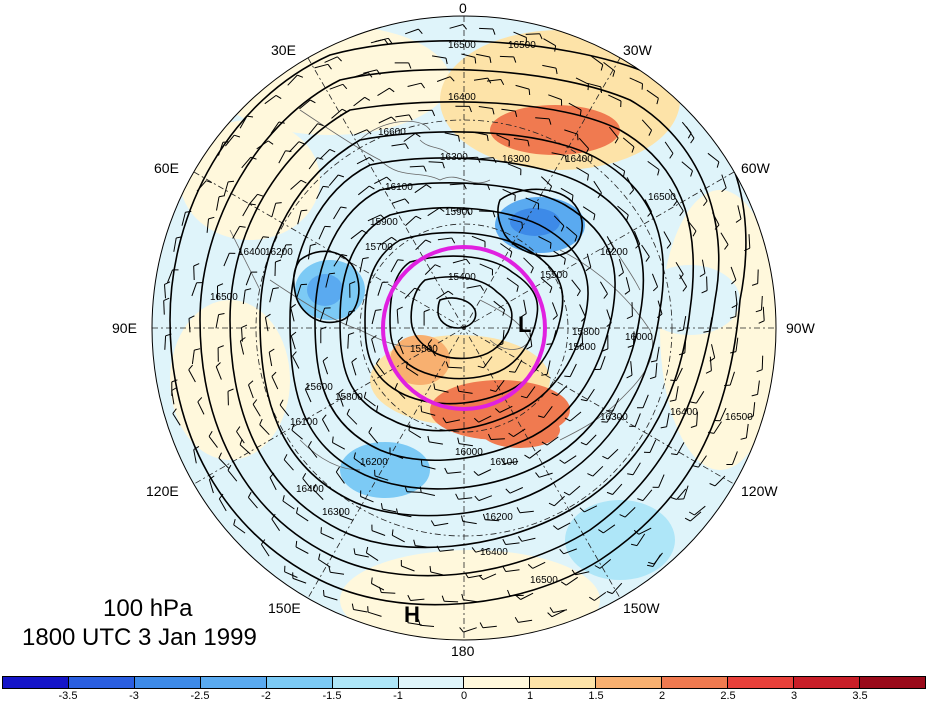 The width and height of the screenshot is (928, 702). Describe the element at coordinates (755, 168) in the screenshot. I see `longitude-label: 60W` at that location.